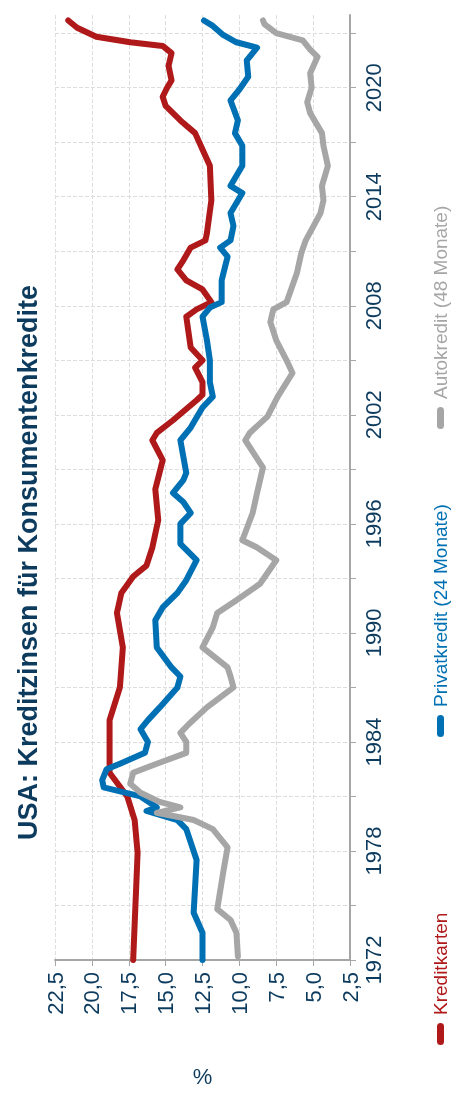 Image resolution: width=459 pixels, height=1109 pixels. What do you see at coordinates (313, 987) in the screenshot?
I see `x-tick-label: 5,0` at bounding box center [313, 987].